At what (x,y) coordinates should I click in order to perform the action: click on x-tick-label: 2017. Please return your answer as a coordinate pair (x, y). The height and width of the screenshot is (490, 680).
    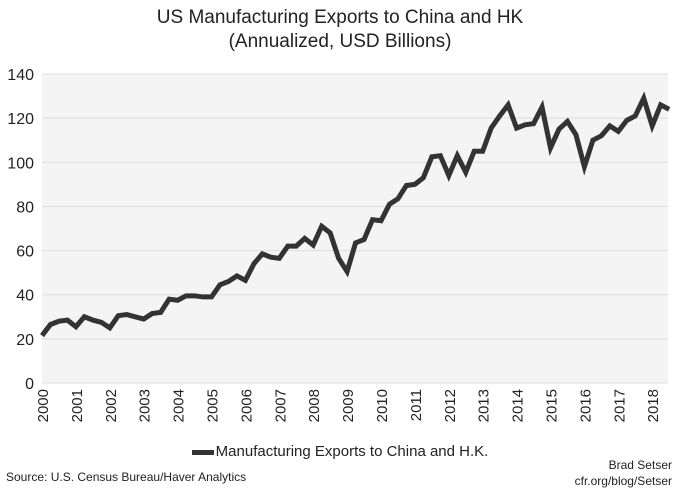
    Looking at the image, I should click on (619, 405).